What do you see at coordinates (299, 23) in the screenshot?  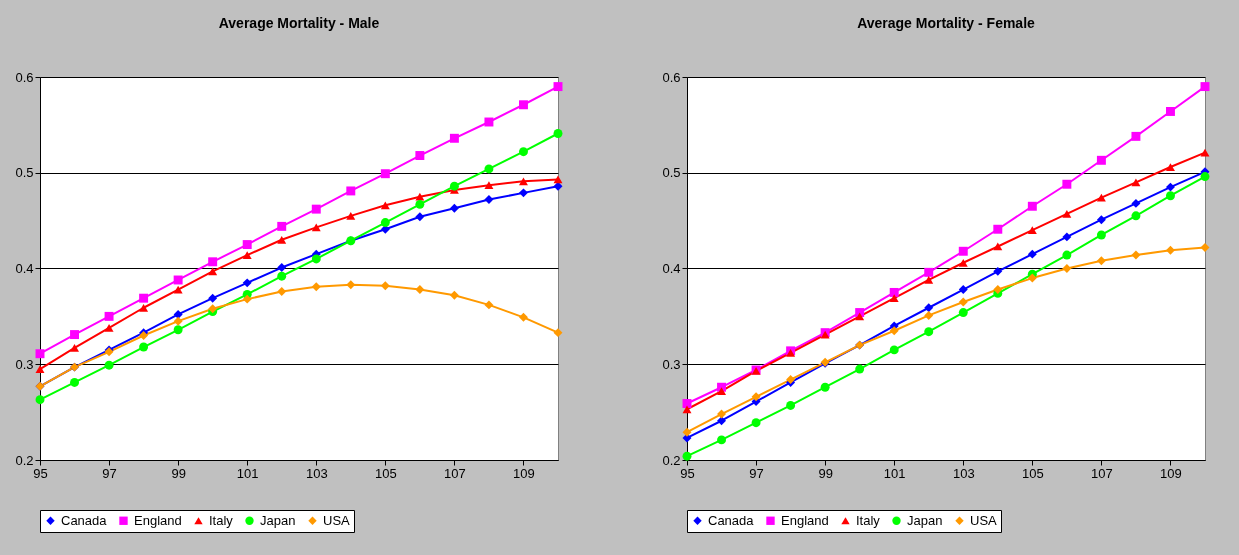 I see `chart-title: Average Mortality - Male` at bounding box center [299, 23].